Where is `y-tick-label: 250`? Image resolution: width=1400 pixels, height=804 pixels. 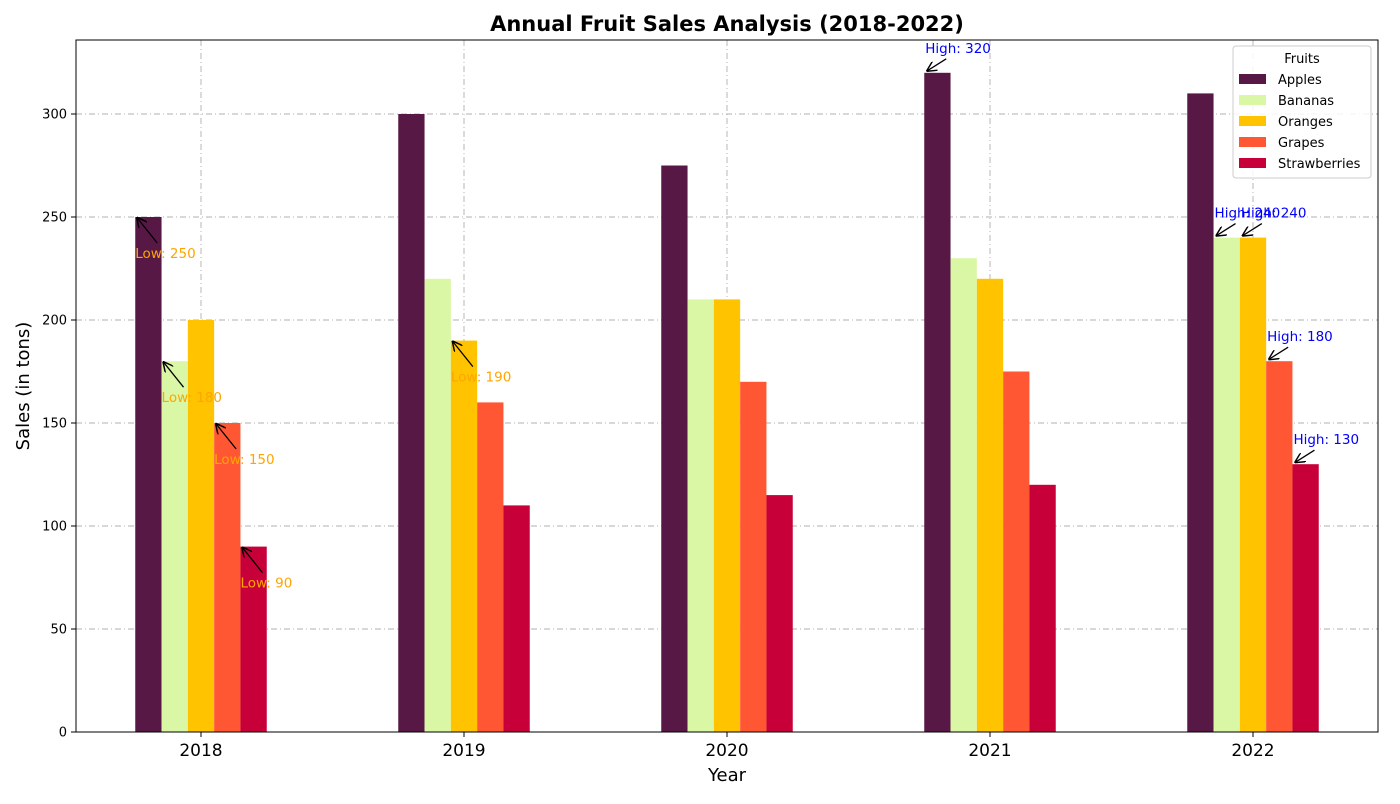 y-tick-label: 250 is located at coordinates (54, 218).